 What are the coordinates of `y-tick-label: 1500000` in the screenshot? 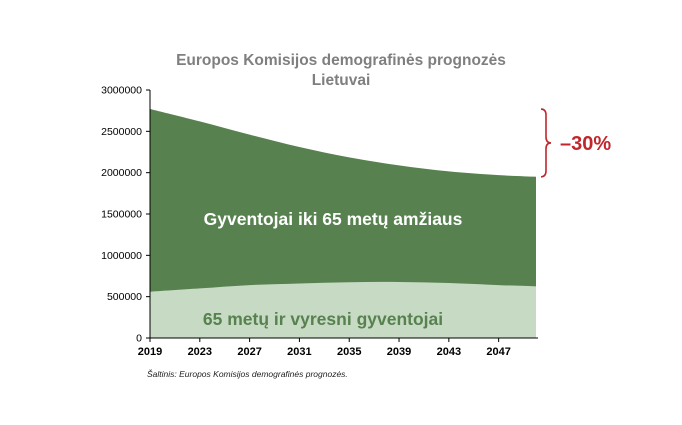 It's located at (121, 215).